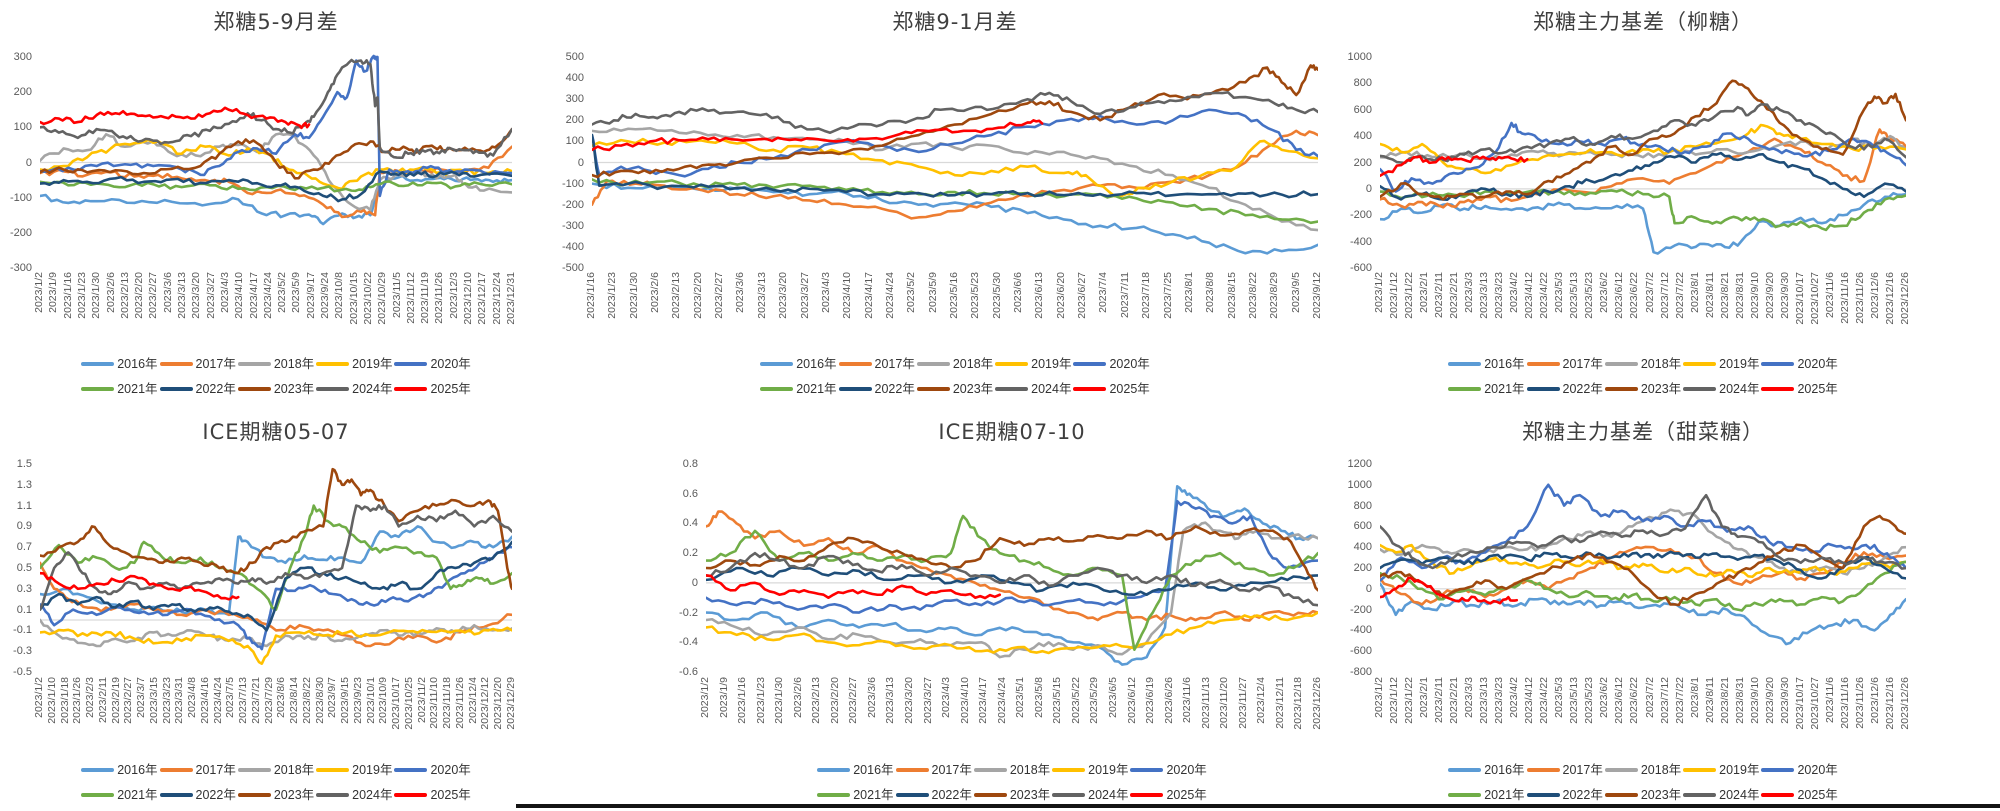  What do you see at coordinates (1905, 703) in the screenshot?
I see `x-axis-tick-label: 2023/12/26` at bounding box center [1905, 703].